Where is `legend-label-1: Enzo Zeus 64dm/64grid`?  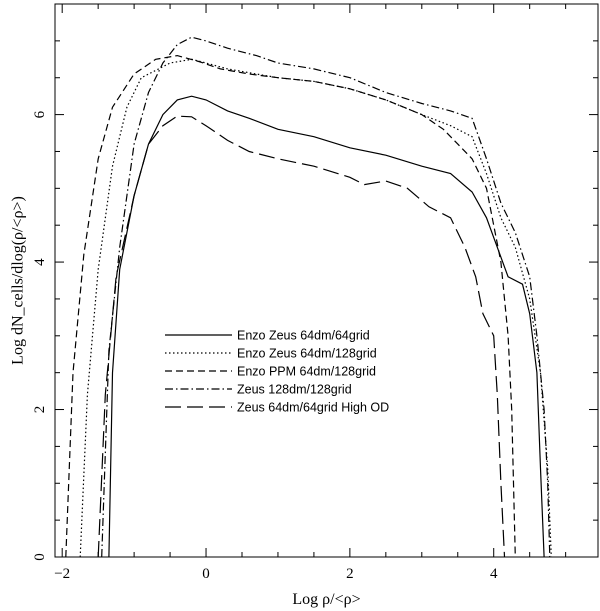
legend-label-1: Enzo Zeus 64dm/64grid is located at coordinates (303, 336).